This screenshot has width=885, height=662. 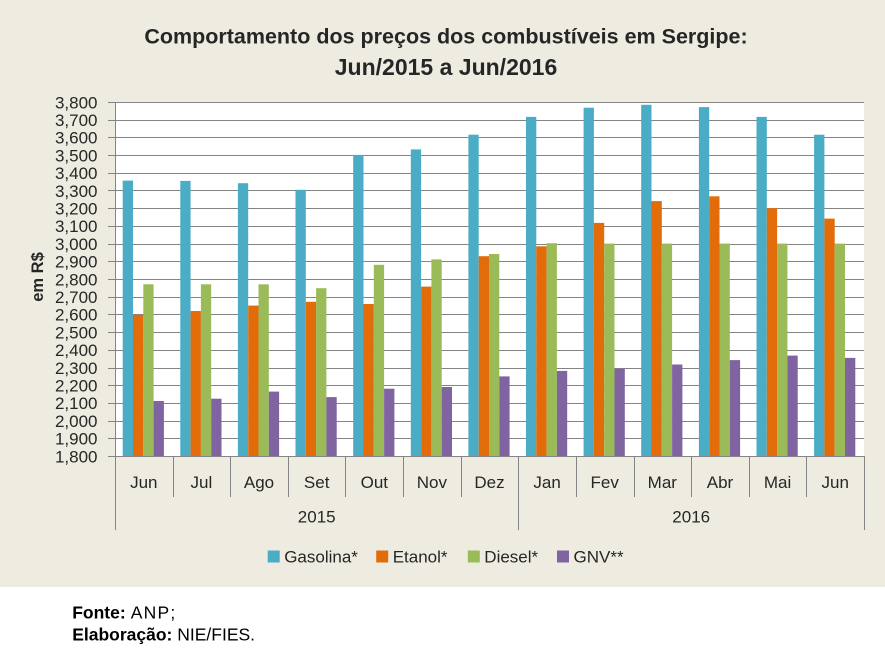 I want to click on svg-text: Gasolina*, so click(x=321, y=556).